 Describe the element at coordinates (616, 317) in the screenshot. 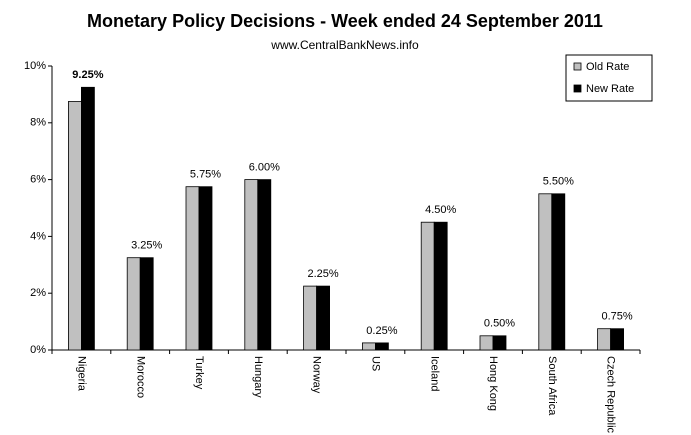

I see `data-label: 0.75%` at that location.